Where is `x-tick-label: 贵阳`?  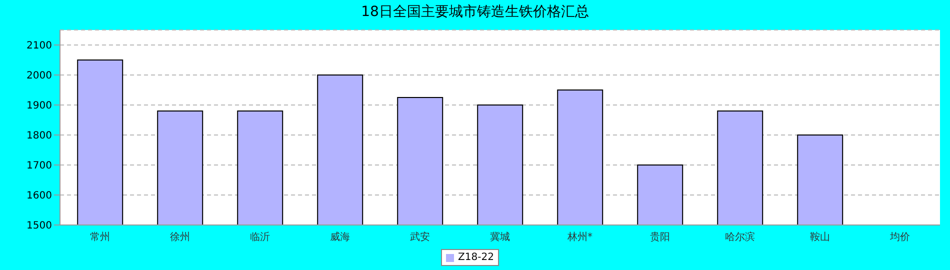
x-tick-label: 贵阳 is located at coordinates (660, 237).